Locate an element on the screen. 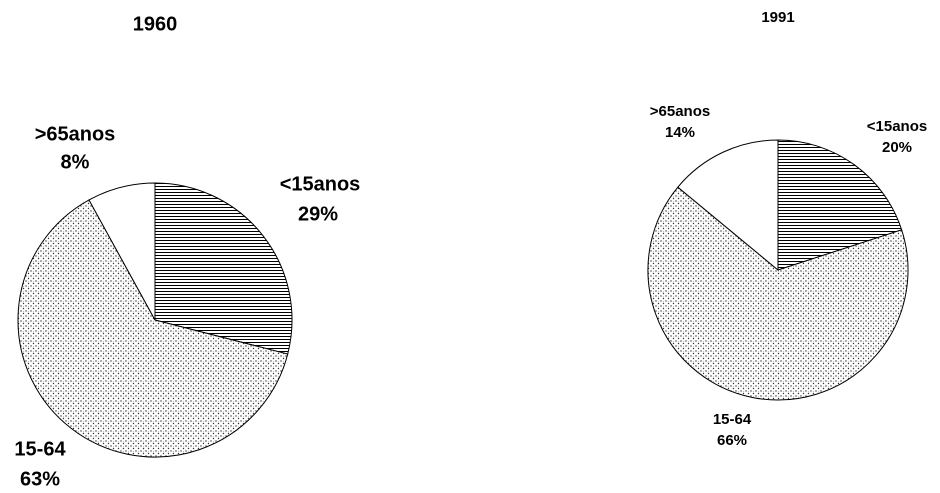 The height and width of the screenshot is (493, 940). chart-title: 1991 is located at coordinates (777, 17).